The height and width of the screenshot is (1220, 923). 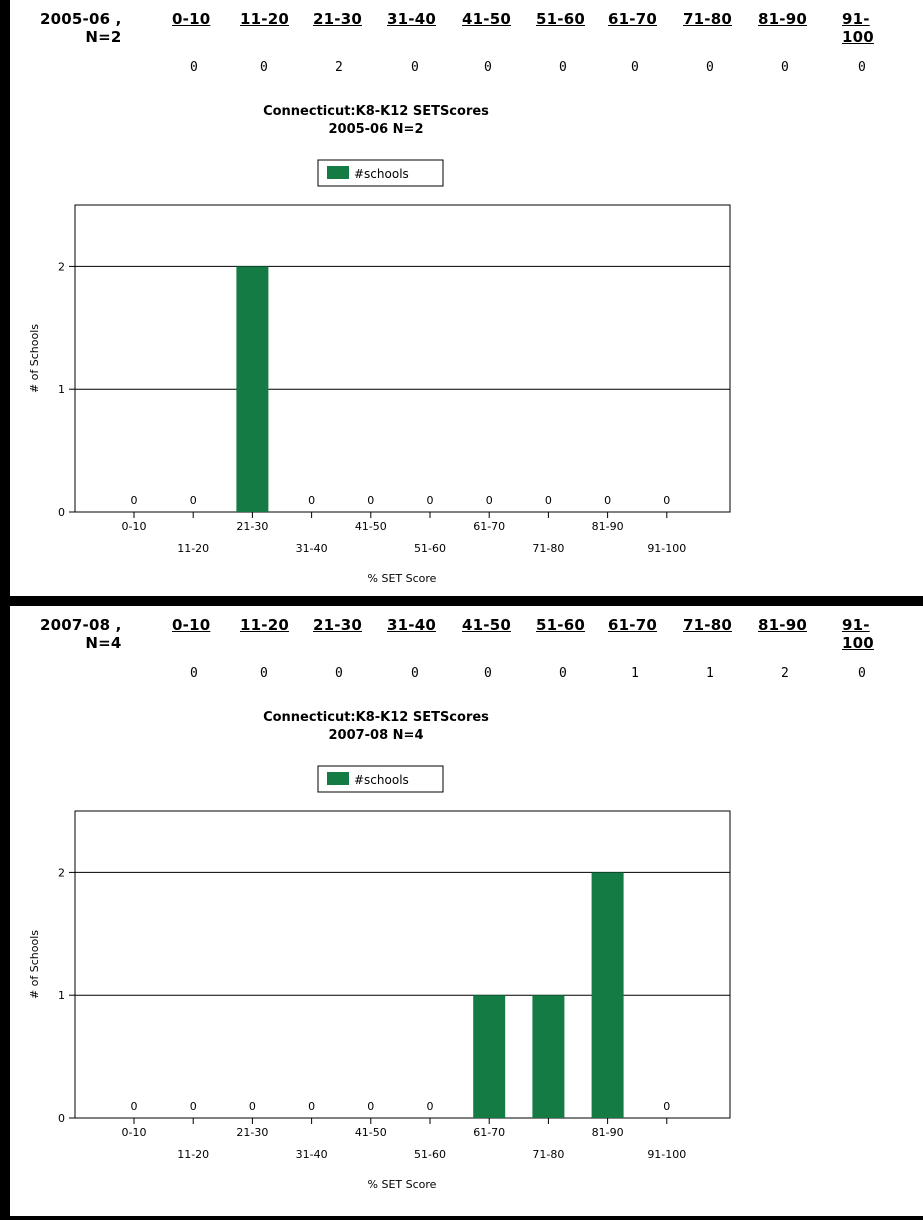 What do you see at coordinates (134, 526) in the screenshot?
I see `x-tick-label: 0-10` at bounding box center [134, 526].